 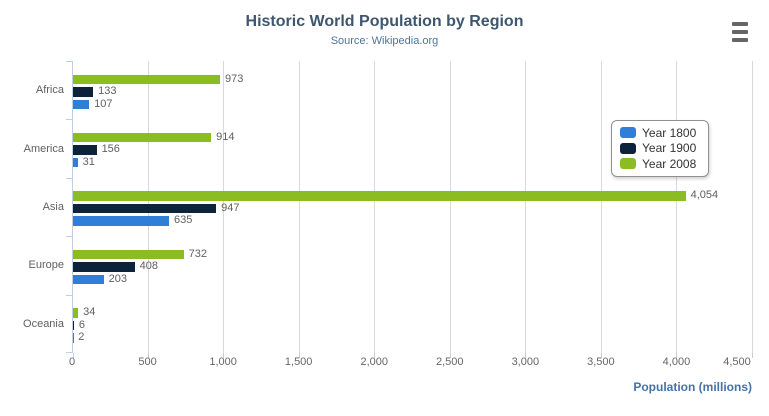 What do you see at coordinates (374, 362) in the screenshot?
I see `x-tick-label: 2,000` at bounding box center [374, 362].